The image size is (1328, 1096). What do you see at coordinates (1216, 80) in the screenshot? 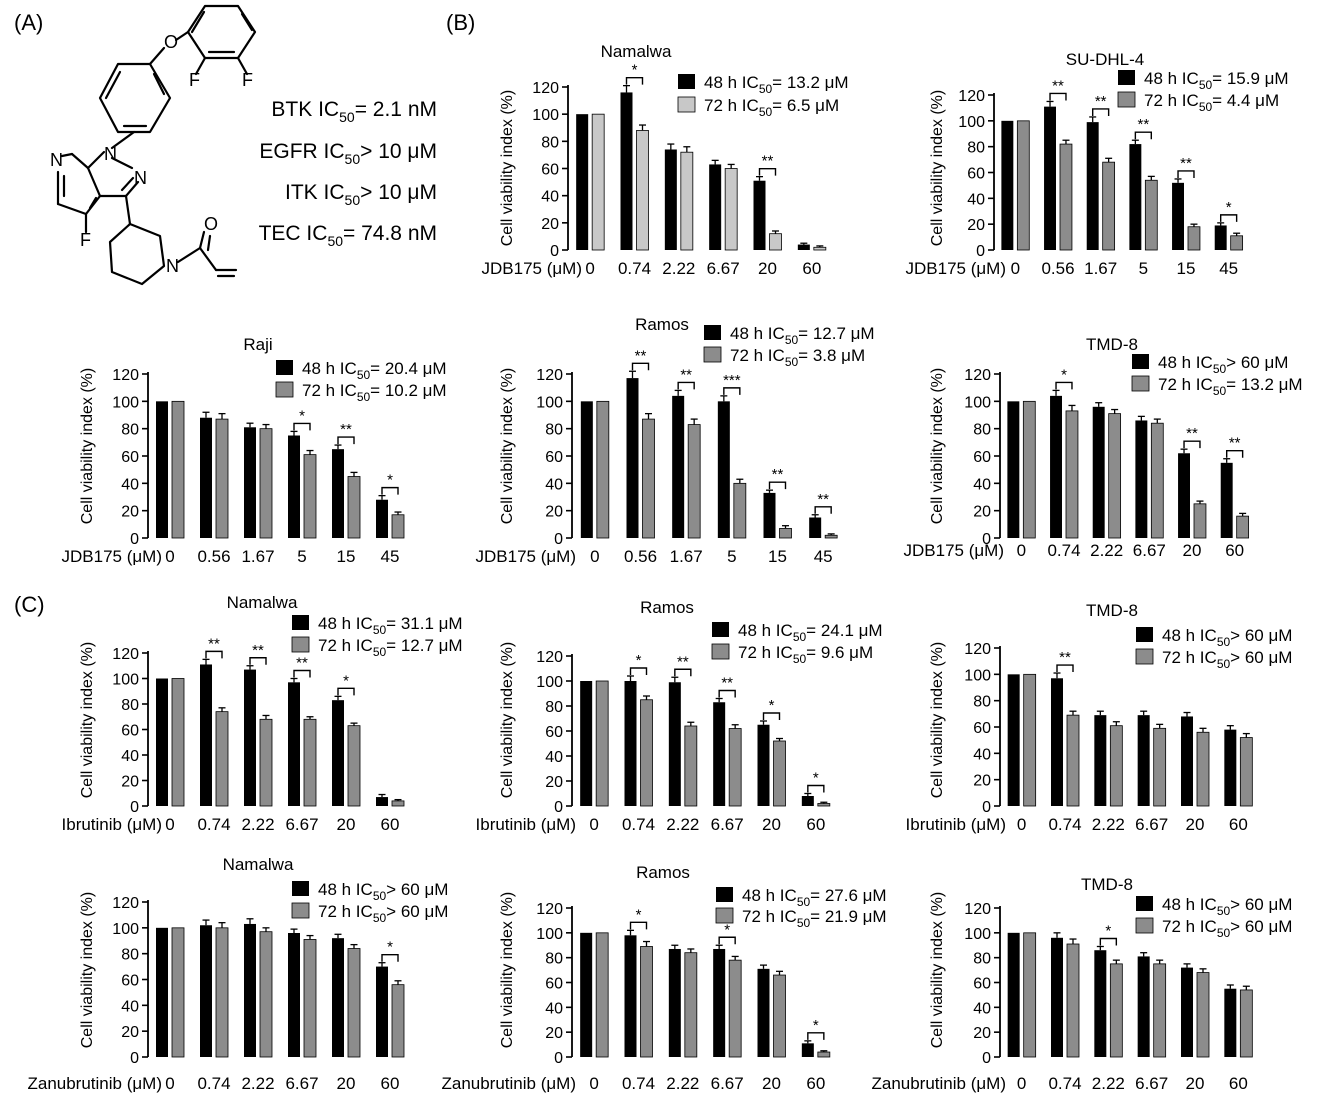
I see `legend-entry: 48 h IC50= 15.9 μM` at bounding box center [1216, 80].